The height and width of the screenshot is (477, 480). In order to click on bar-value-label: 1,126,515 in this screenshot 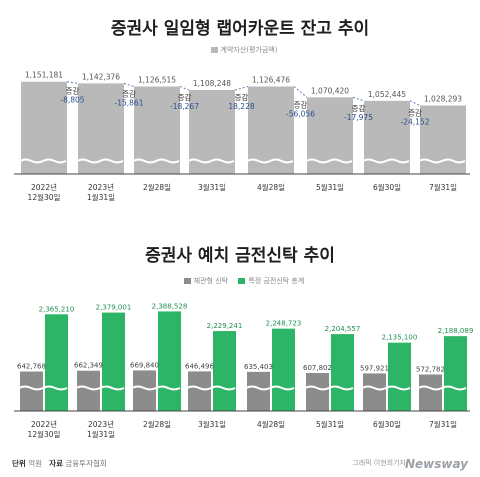, I will do `click(157, 79)`.